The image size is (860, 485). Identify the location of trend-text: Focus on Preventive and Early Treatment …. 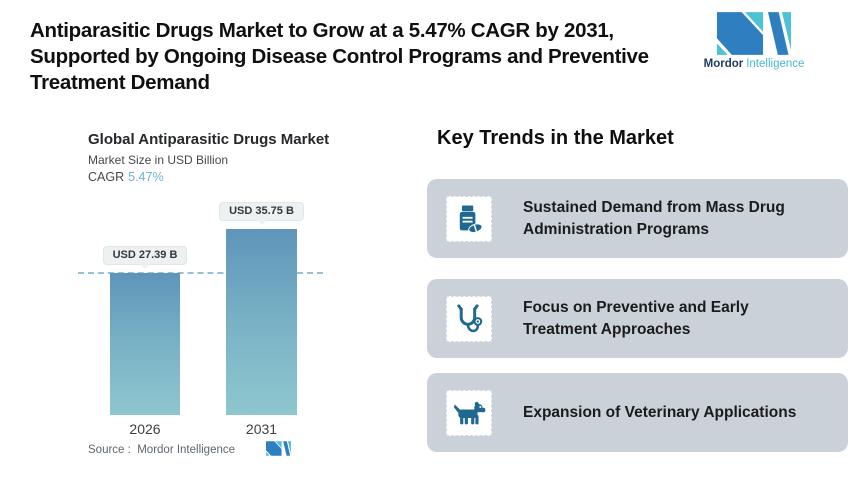
(636, 319).